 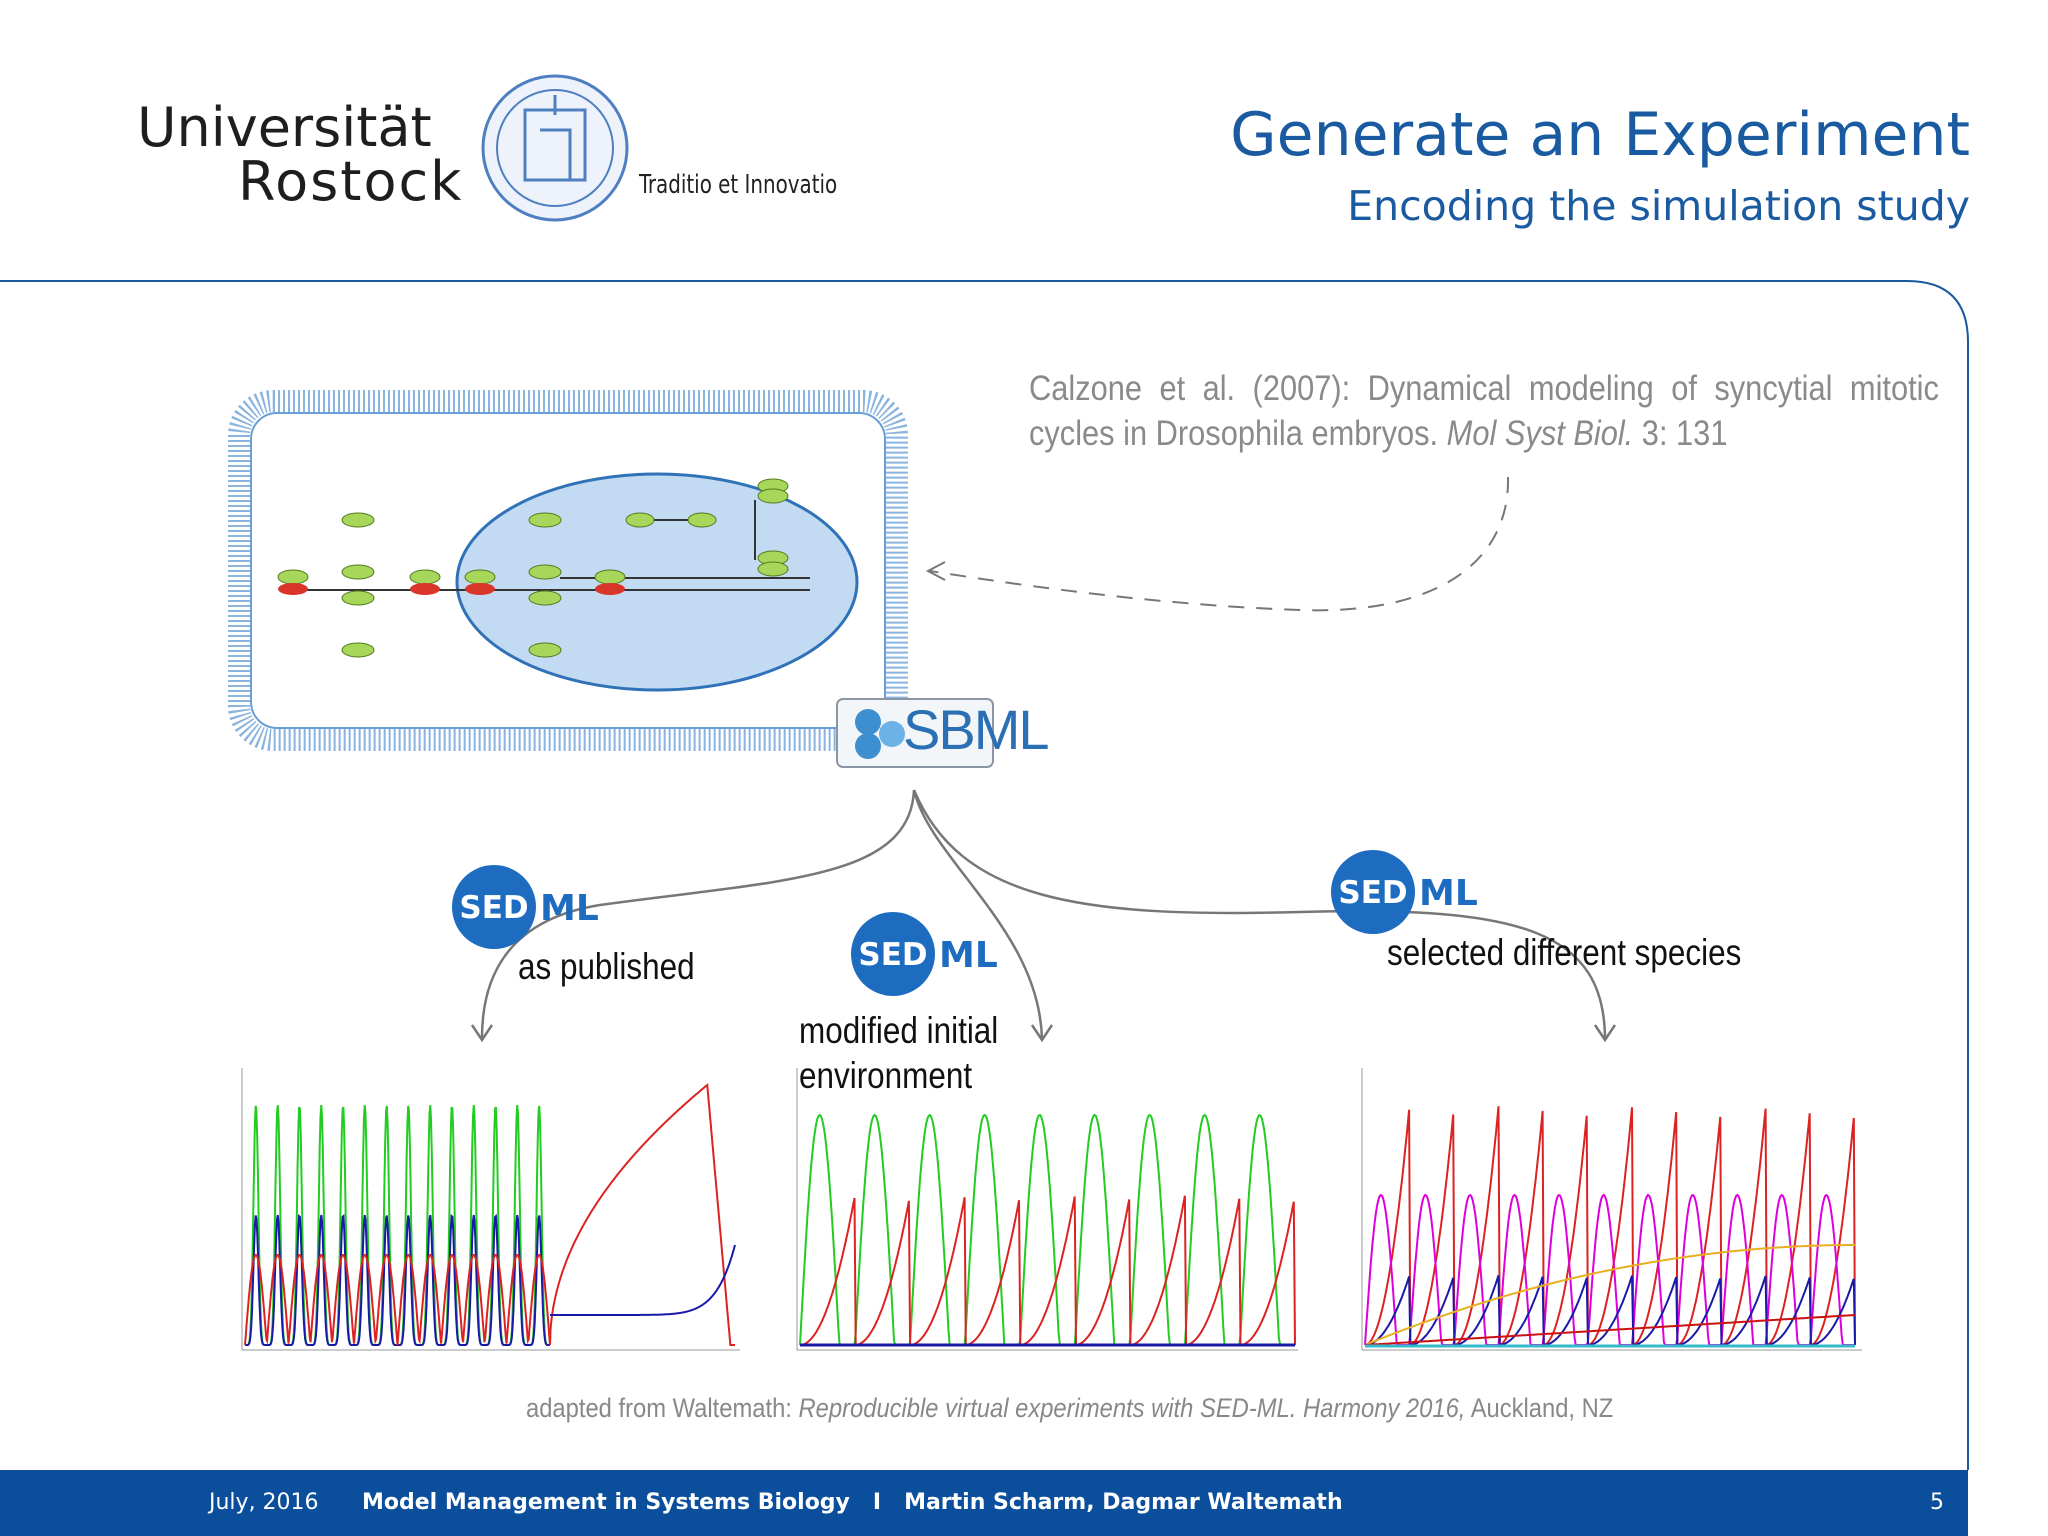 I want to click on dashed-arrow, so click(x=1219, y=544).